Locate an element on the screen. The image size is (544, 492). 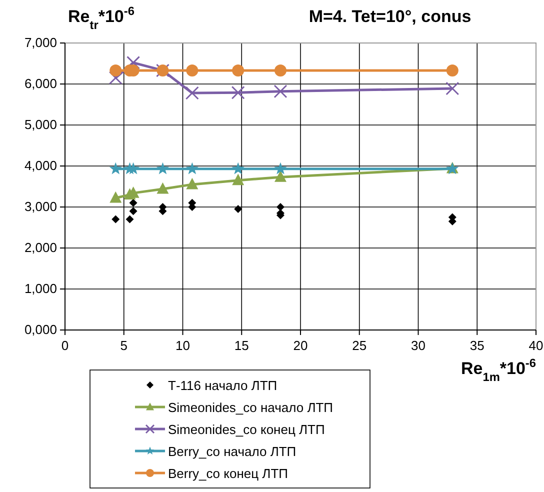
legend-label: Т-116 начало ЛТП is located at coordinates (223, 385).